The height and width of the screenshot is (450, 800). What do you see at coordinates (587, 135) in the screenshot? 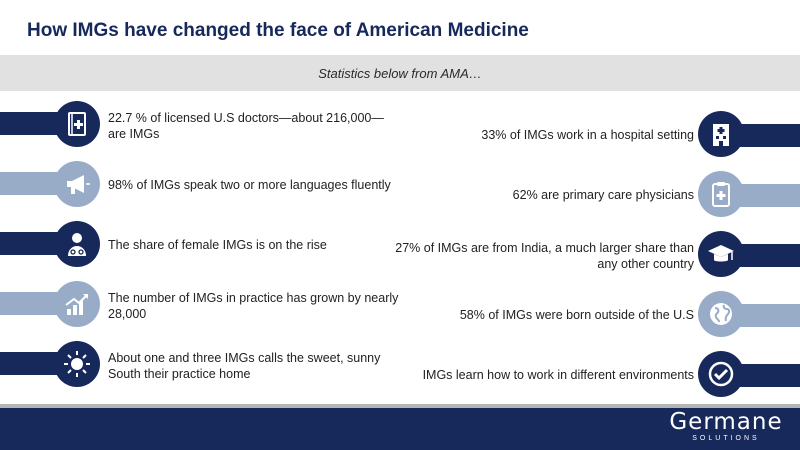
I see `right-stat-1-text: 33% of IMGs work in a hospital setting` at bounding box center [587, 135].